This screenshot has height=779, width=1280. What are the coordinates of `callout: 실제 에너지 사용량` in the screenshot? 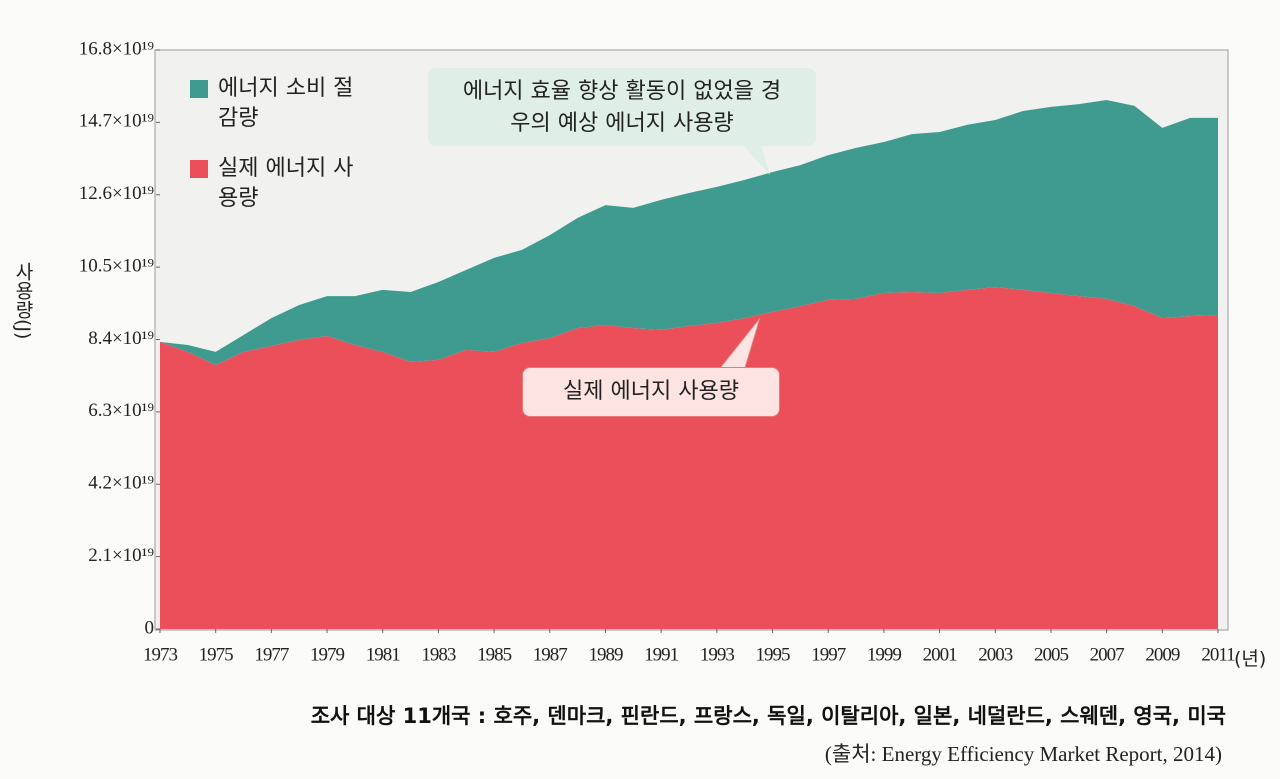 It's located at (651, 392).